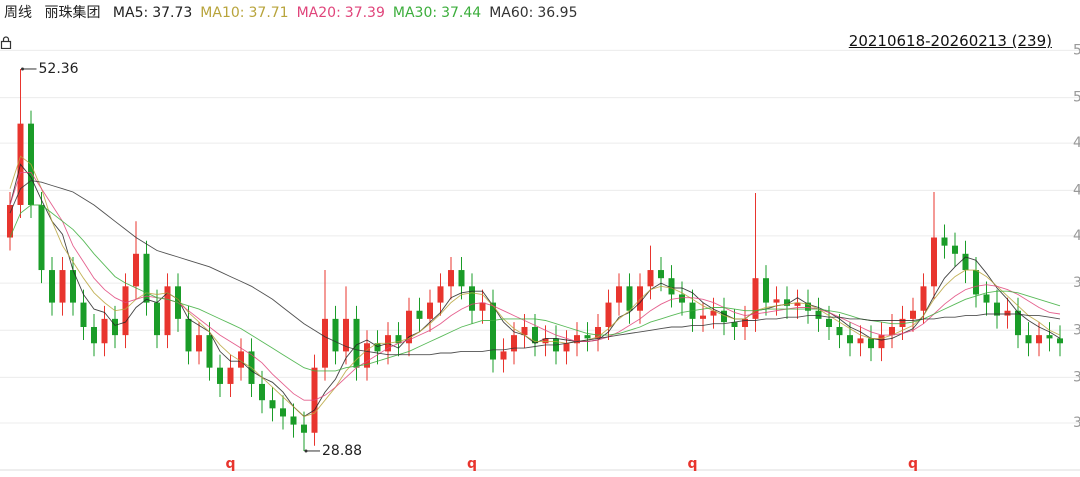 This screenshot has width=1080, height=477. I want to click on legend-name: MA5, so click(130, 13).